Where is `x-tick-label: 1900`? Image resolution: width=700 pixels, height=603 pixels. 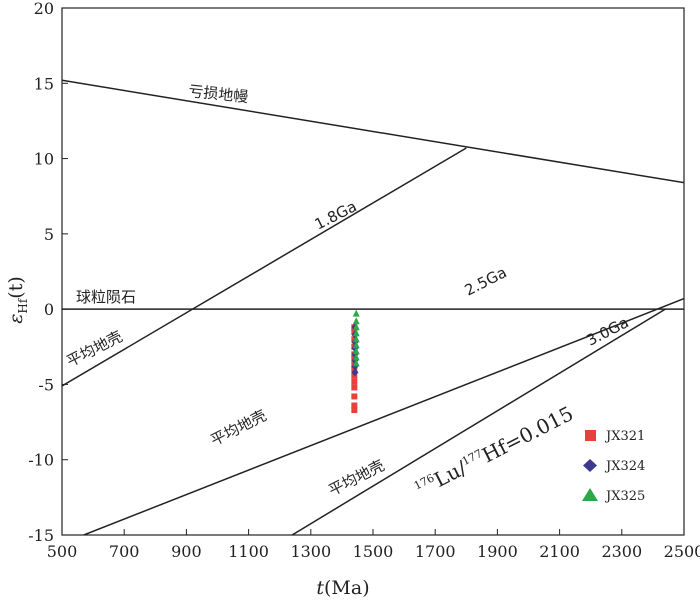 x-tick-label: 1900 is located at coordinates (497, 551).